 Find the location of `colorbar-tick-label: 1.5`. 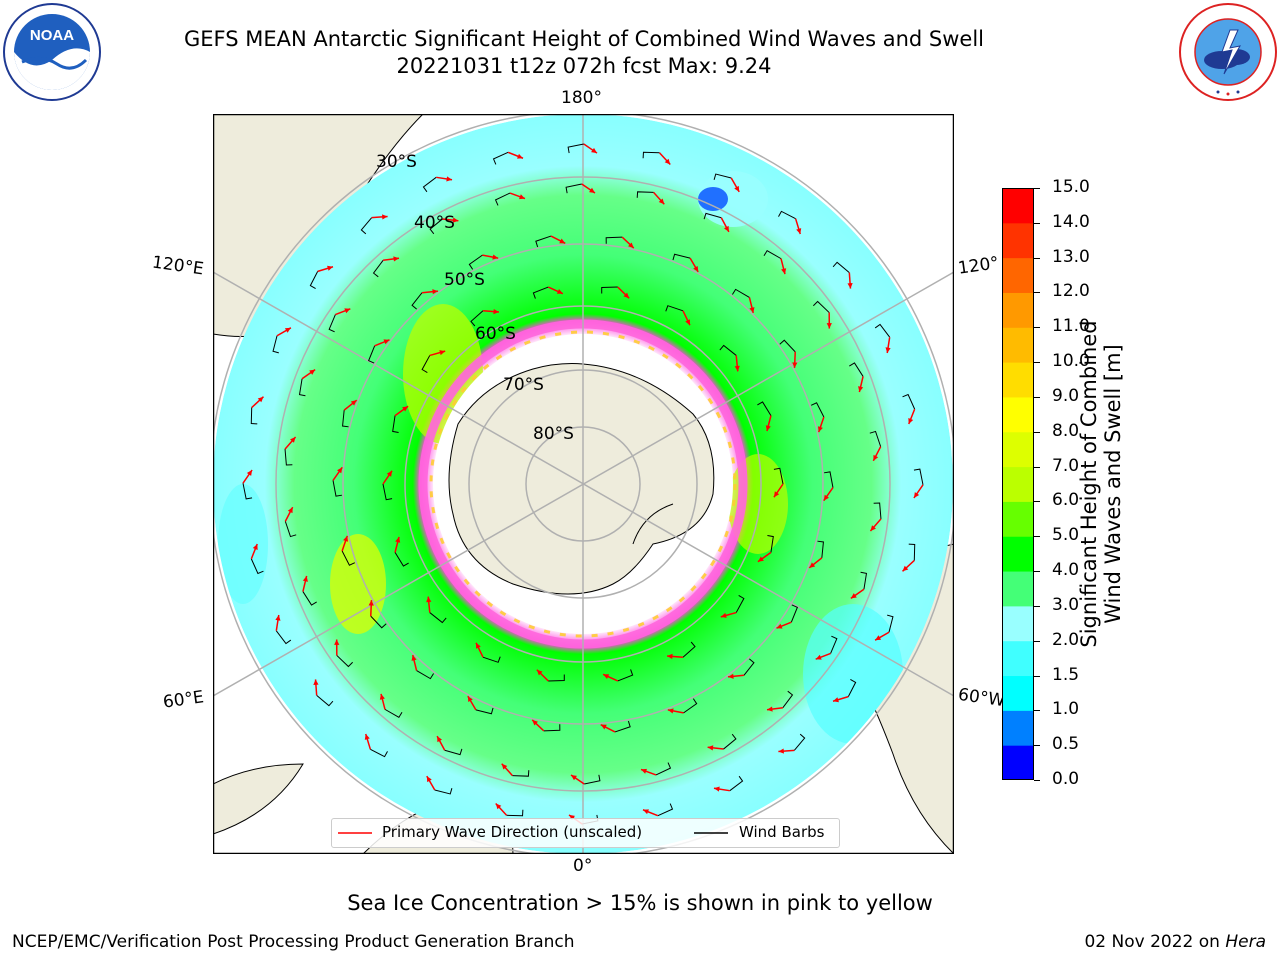

colorbar-tick-label: 1.5 is located at coordinates (1066, 674).